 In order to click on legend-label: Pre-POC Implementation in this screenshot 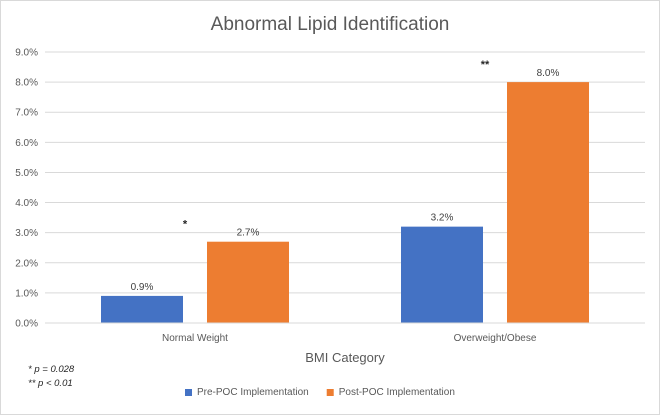, I will do `click(253, 392)`.